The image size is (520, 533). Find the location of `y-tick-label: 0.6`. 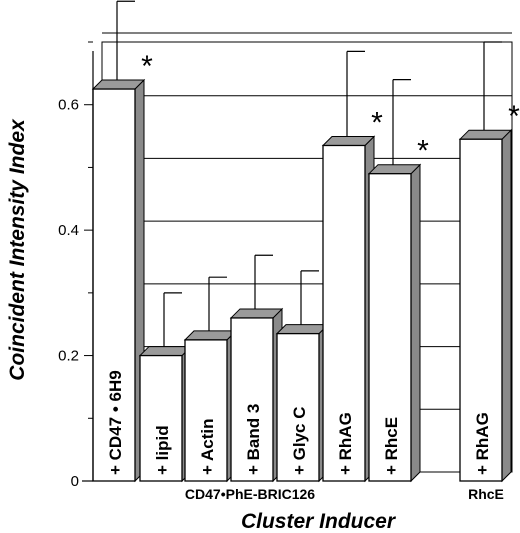

y-tick-label: 0.6 is located at coordinates (68, 105).